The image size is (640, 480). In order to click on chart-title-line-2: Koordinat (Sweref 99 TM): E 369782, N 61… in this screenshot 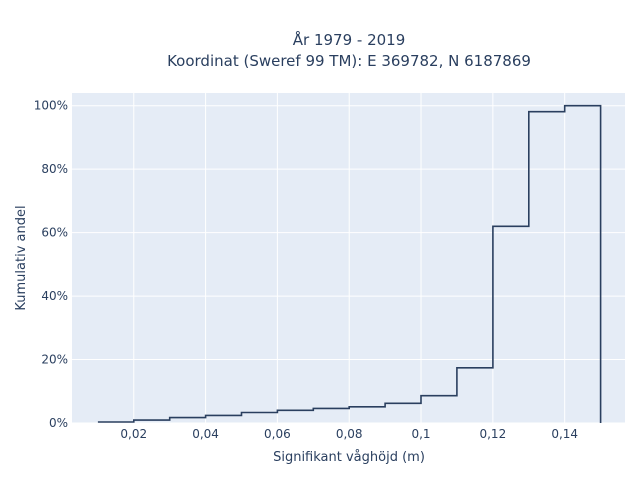, I will do `click(349, 61)`.